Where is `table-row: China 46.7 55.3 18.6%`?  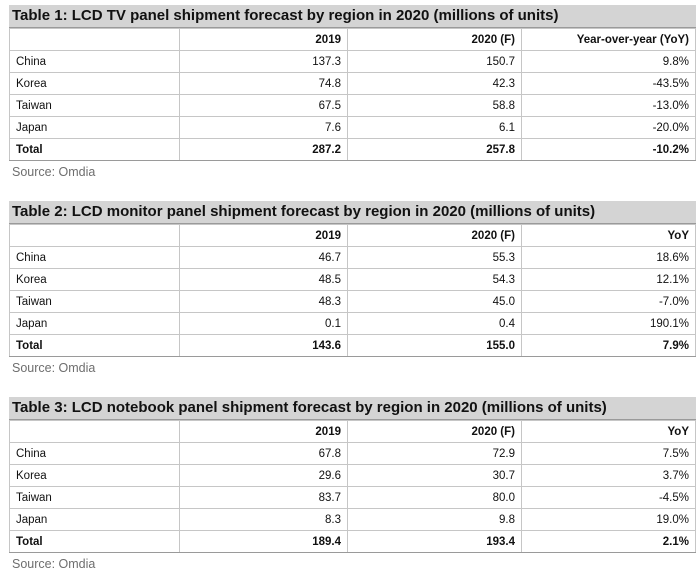
table-row: China 46.7 55.3 18.6% is located at coordinates (352, 257).